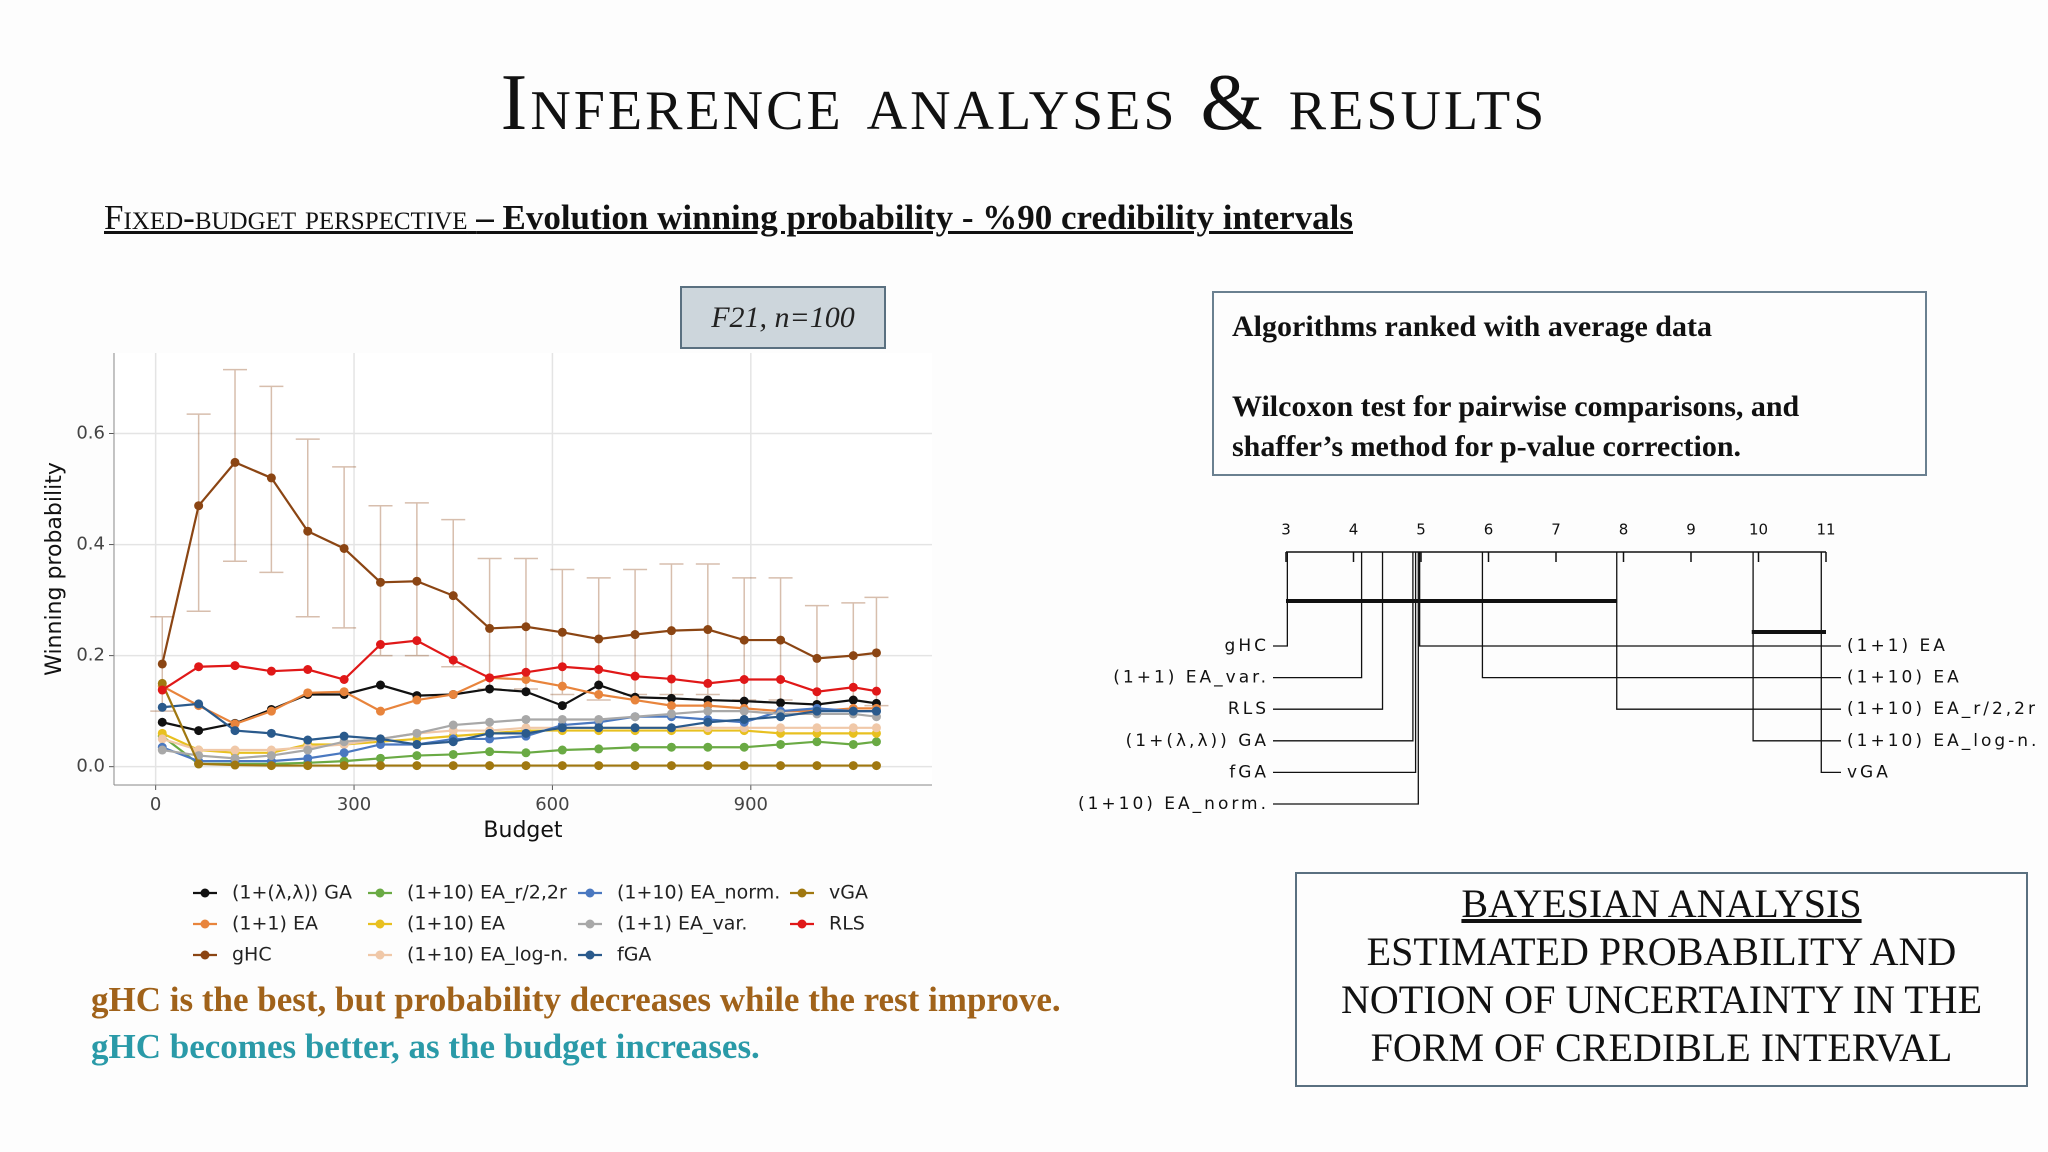 Image resolution: width=2048 pixels, height=1152 pixels. I want to click on subtitle-caps: Fixed-budget perspective, so click(286, 217).